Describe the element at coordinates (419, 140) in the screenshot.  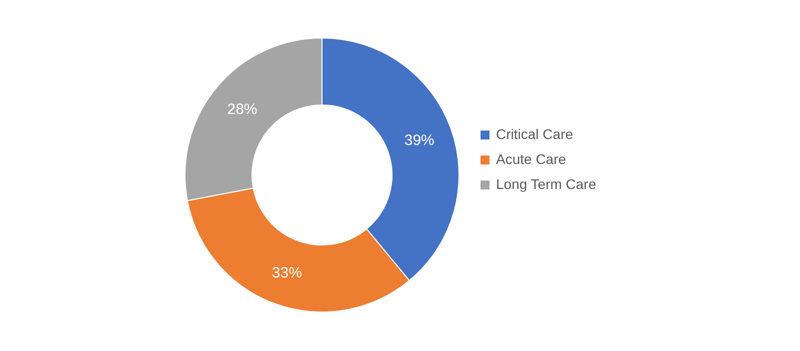
I see `data-label: 39%` at that location.